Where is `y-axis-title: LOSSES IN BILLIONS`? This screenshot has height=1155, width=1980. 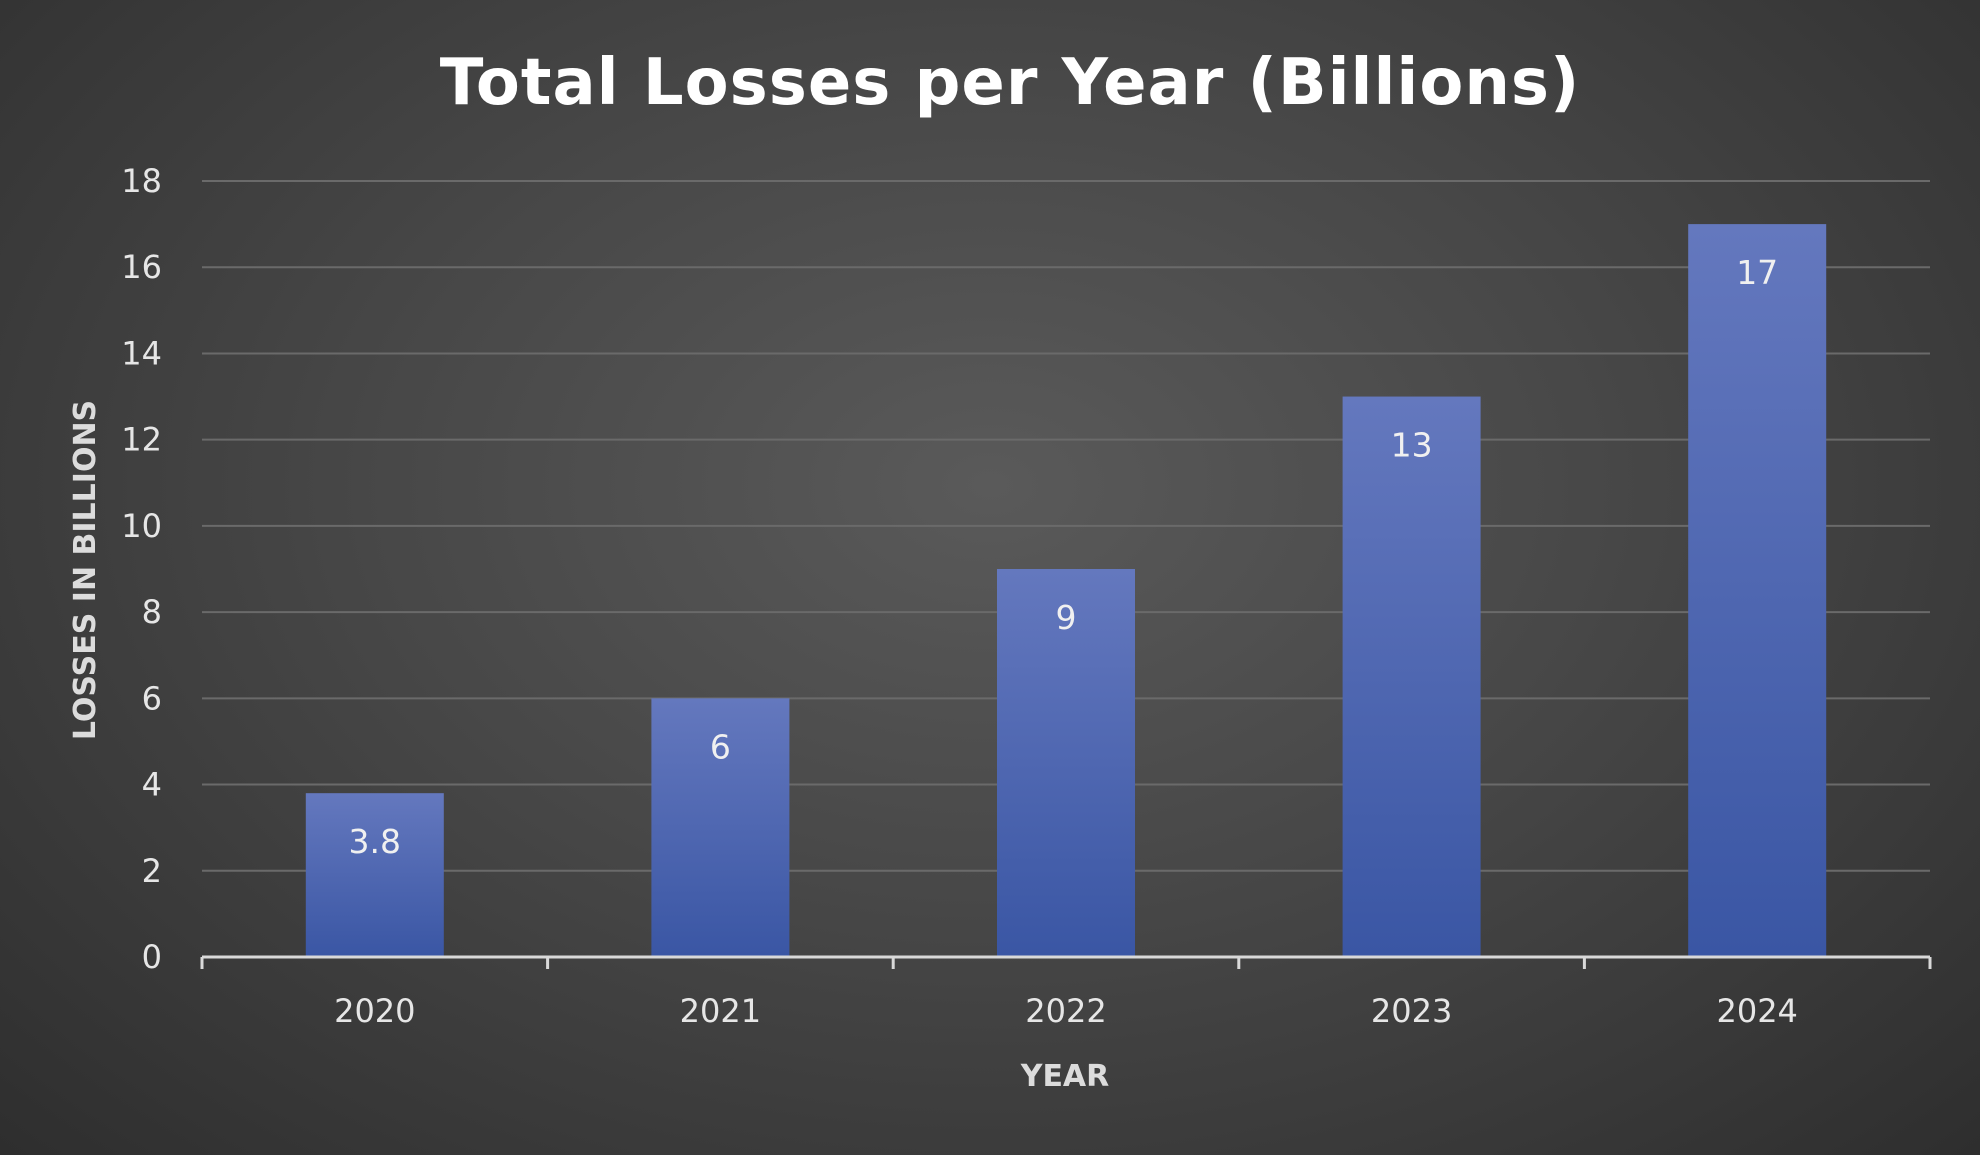 y-axis-title: LOSSES IN BILLIONS is located at coordinates (85, 570).